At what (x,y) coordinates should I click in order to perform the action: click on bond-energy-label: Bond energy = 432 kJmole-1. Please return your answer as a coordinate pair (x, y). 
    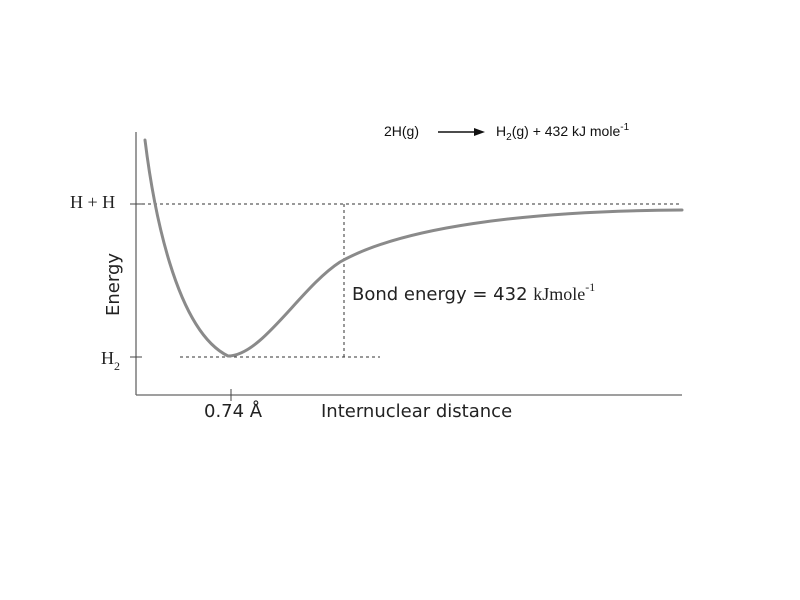
    Looking at the image, I should click on (473, 292).